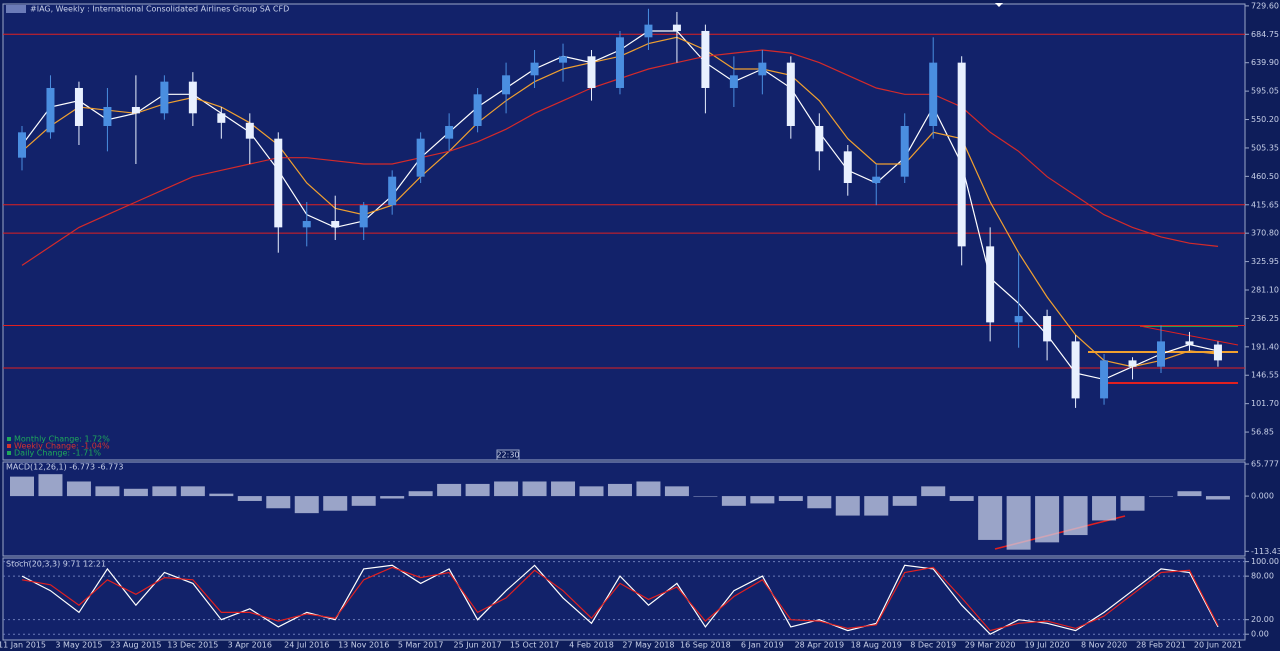  What do you see at coordinates (762, 645) in the screenshot?
I see `x-tick-label: 6 Jan 2019` at bounding box center [762, 645].